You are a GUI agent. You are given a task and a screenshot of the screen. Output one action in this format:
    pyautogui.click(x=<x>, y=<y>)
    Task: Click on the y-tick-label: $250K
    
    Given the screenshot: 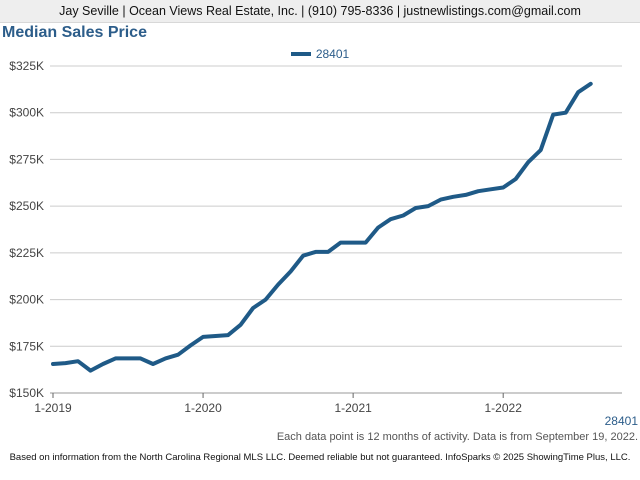 What is the action you would take?
    pyautogui.click(x=26, y=206)
    